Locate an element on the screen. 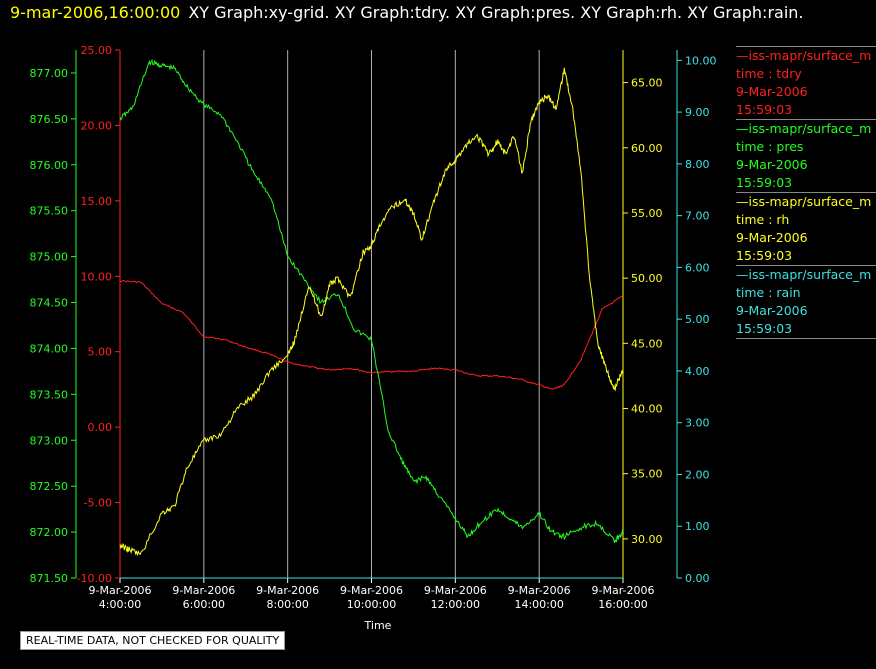  series-line-tdry is located at coordinates (371, 334).